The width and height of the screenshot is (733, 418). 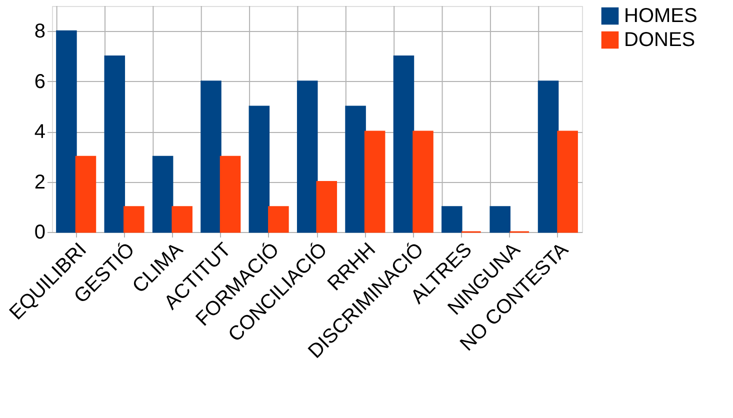 What do you see at coordinates (40, 31) in the screenshot?
I see `y-tick-label: 8` at bounding box center [40, 31].